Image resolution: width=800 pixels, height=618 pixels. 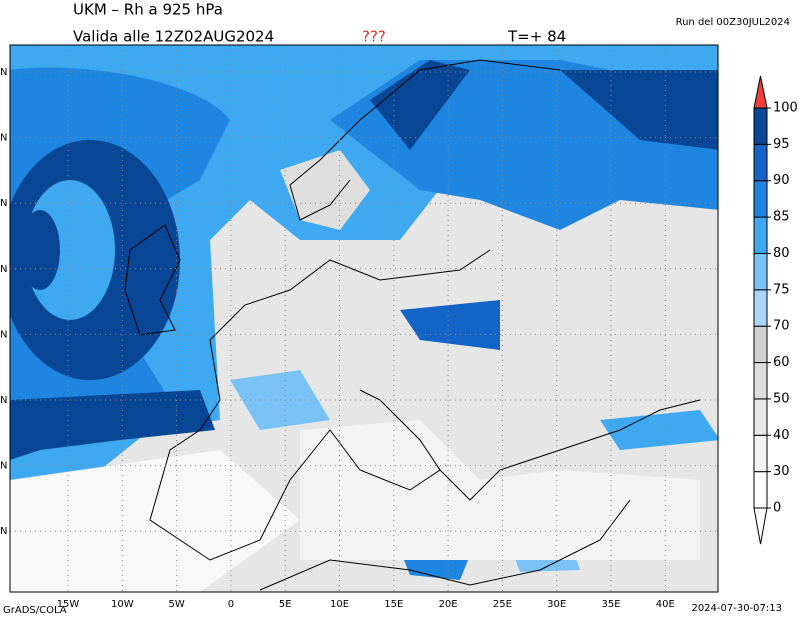 What do you see at coordinates (173, 37) in the screenshot?
I see `valid-time: Valida alle 12Z02AUG2024` at bounding box center [173, 37].